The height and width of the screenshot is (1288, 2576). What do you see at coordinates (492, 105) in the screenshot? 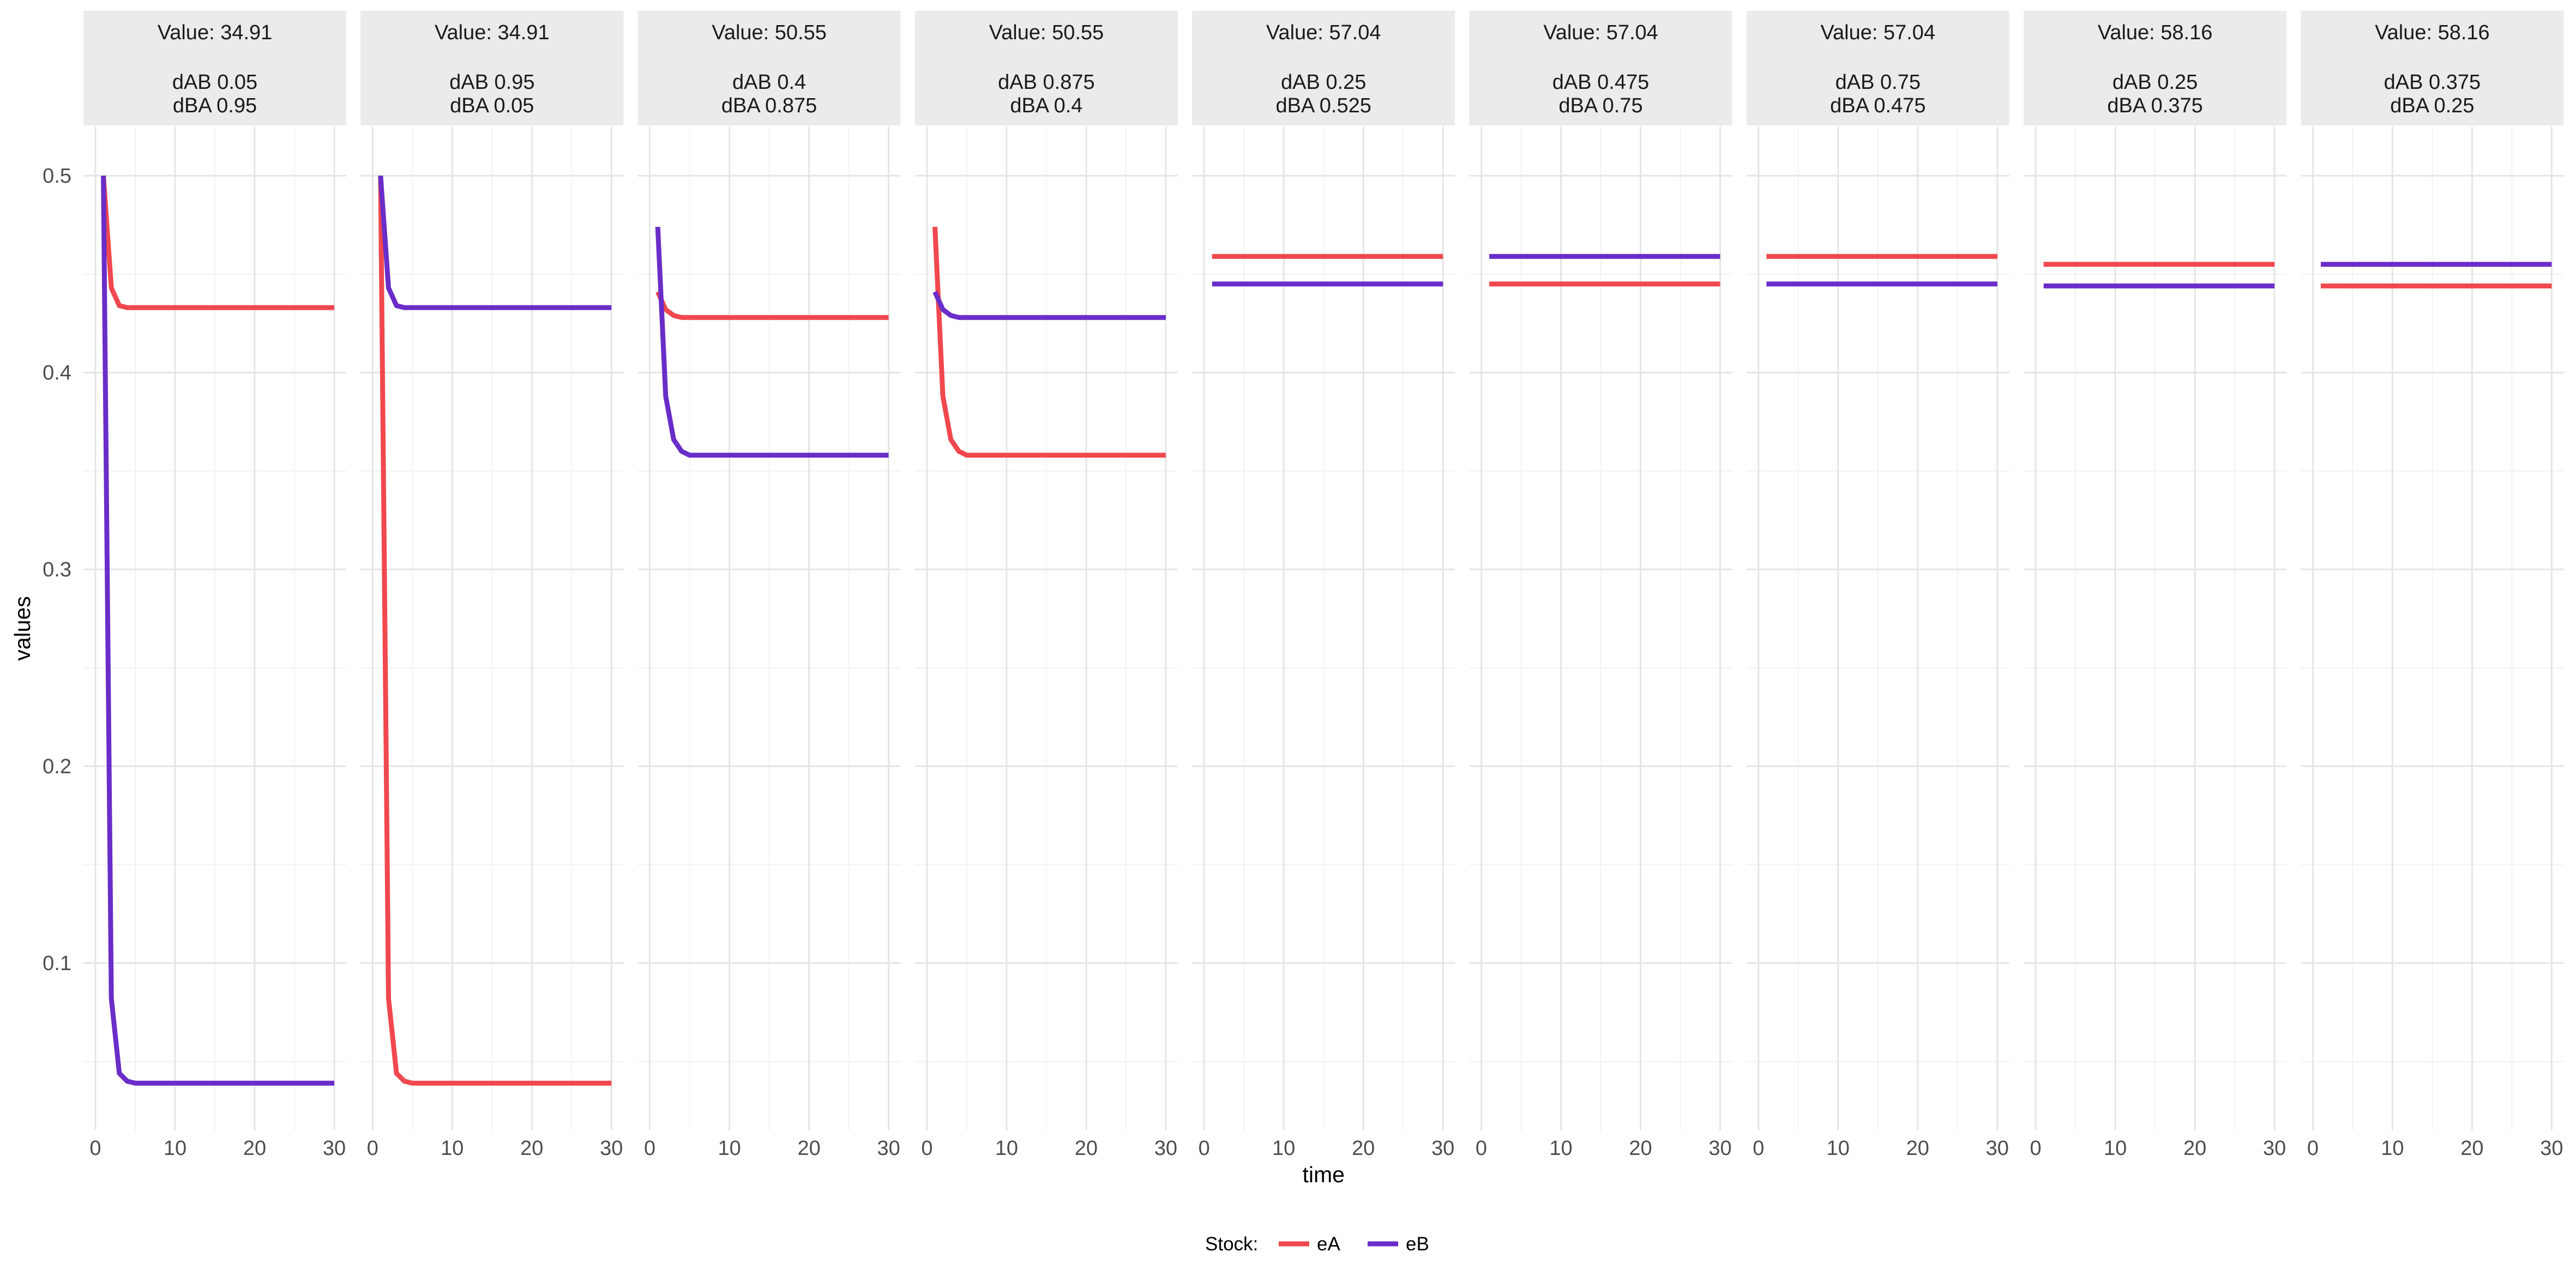
I see `strip-label: dBA 0.05` at bounding box center [492, 105].